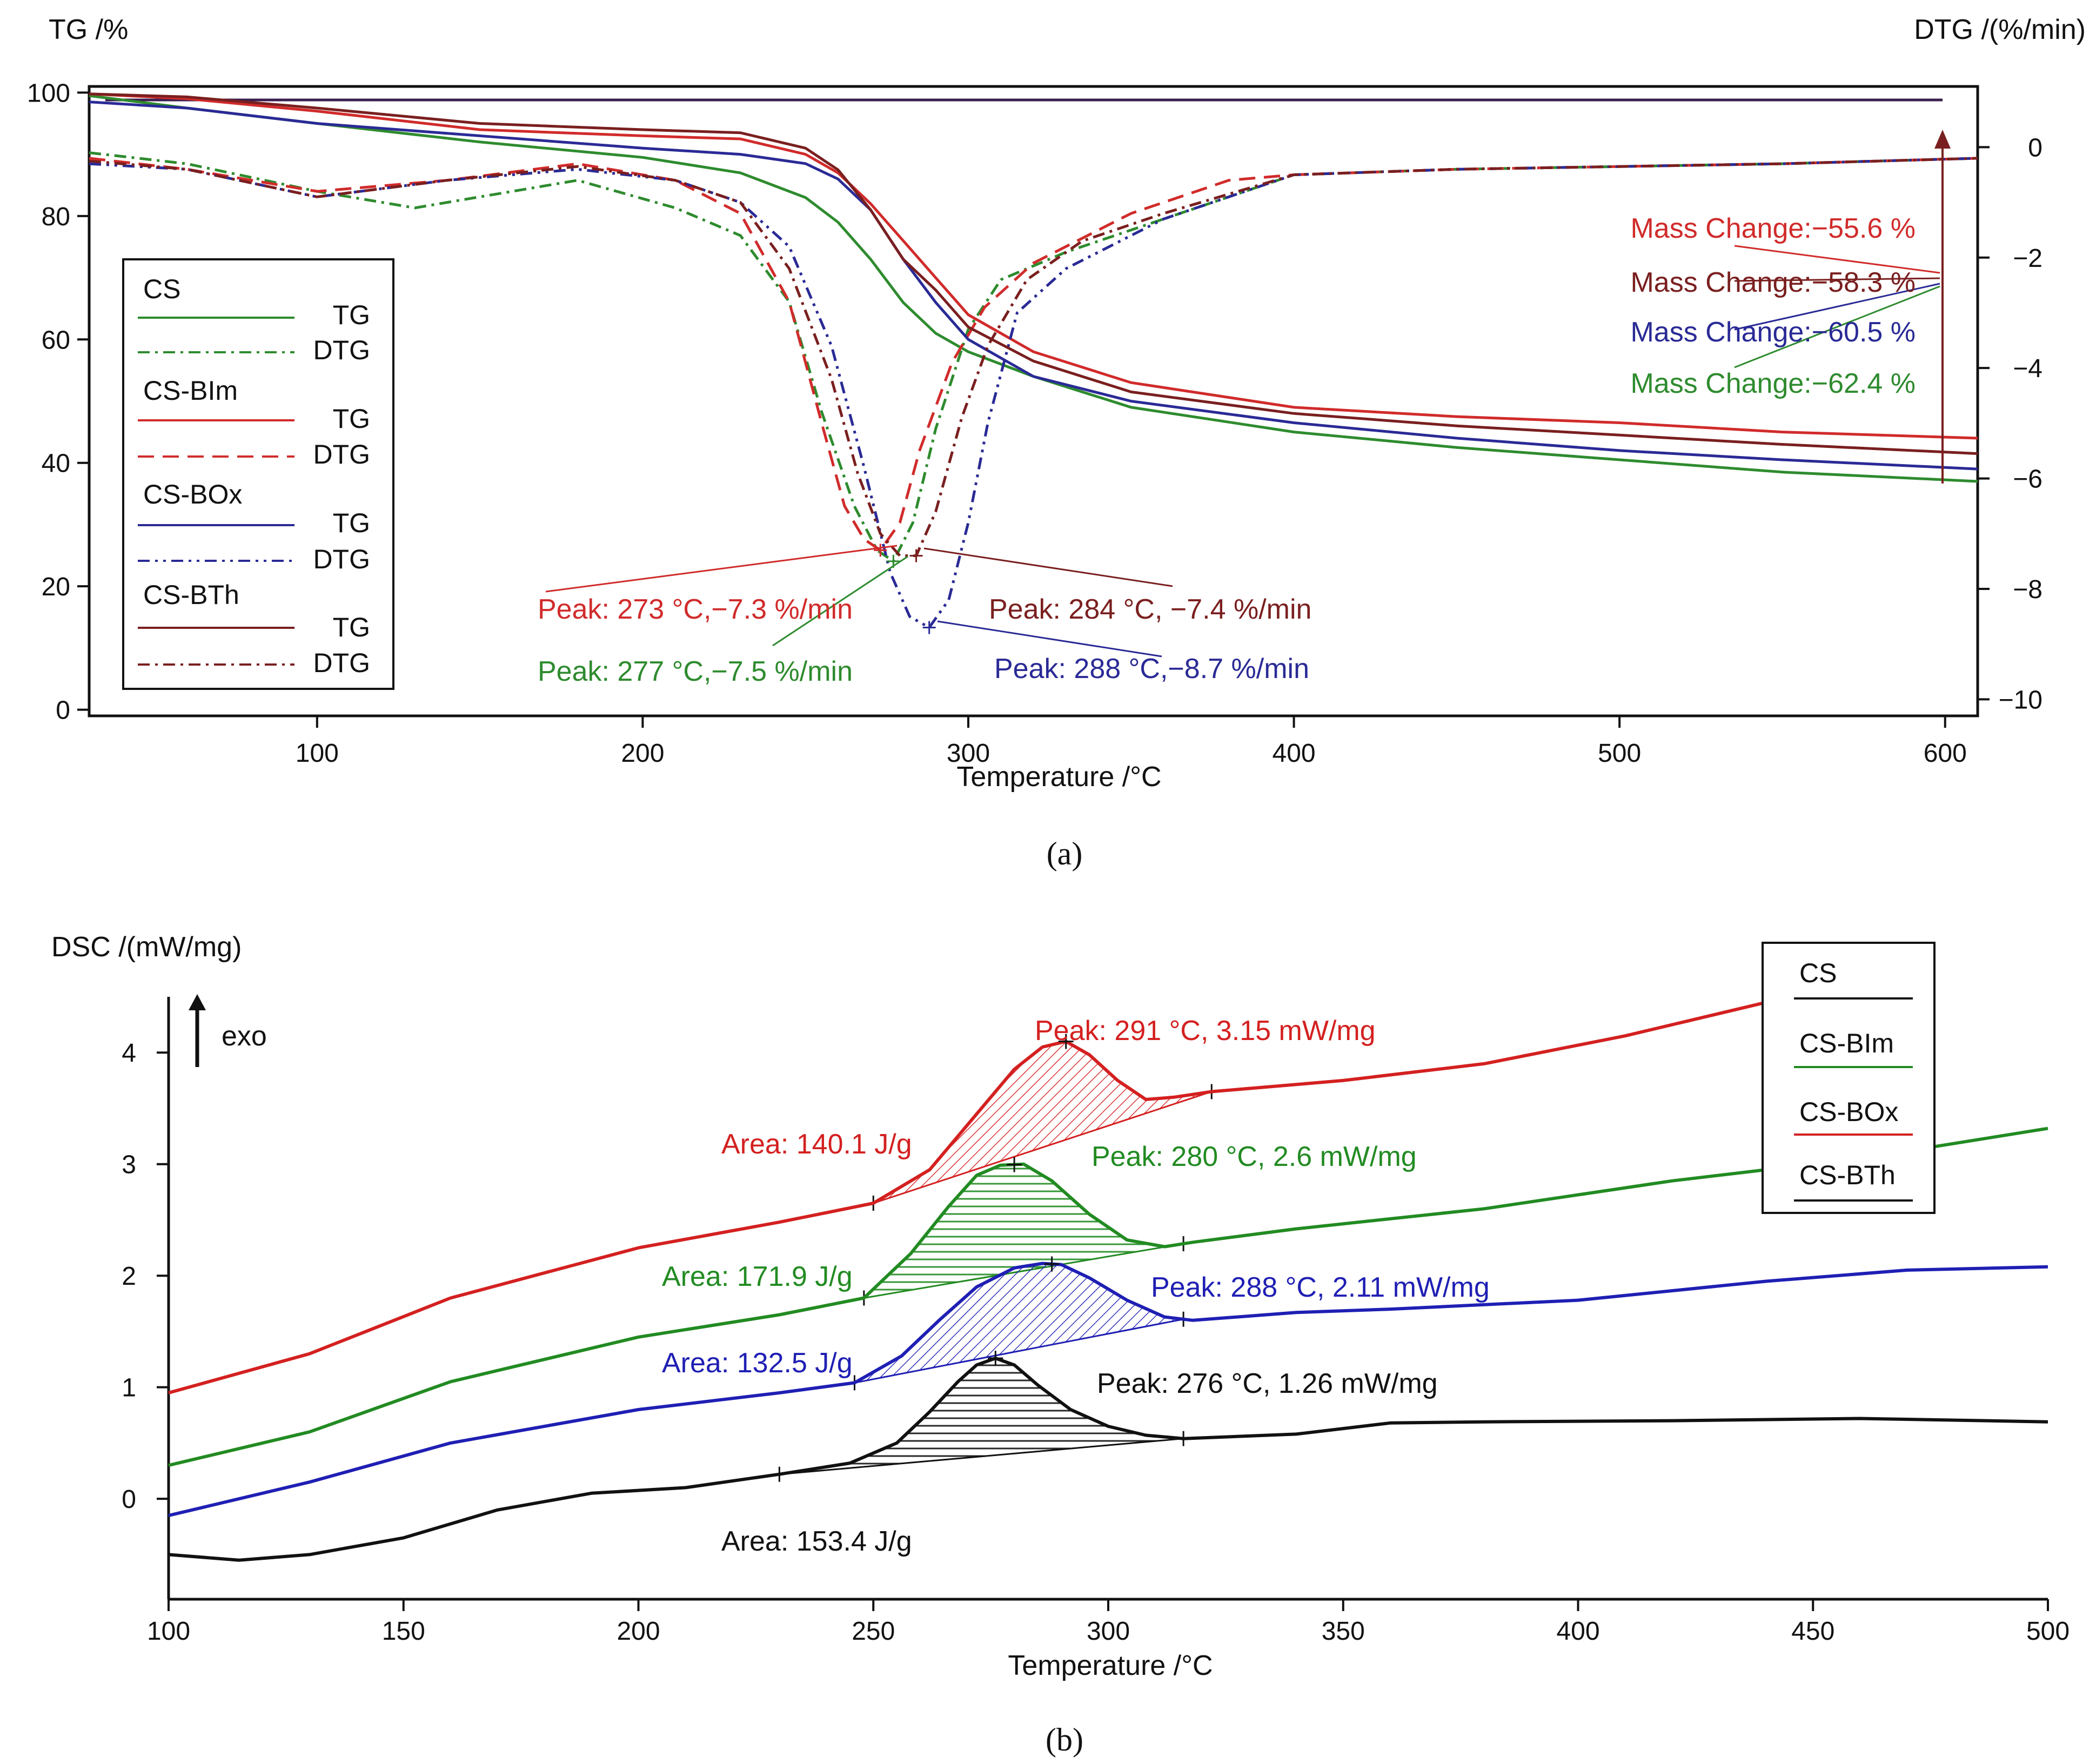  Describe the element at coordinates (995, 1261) in the screenshot. I see `b-fills` at that location.